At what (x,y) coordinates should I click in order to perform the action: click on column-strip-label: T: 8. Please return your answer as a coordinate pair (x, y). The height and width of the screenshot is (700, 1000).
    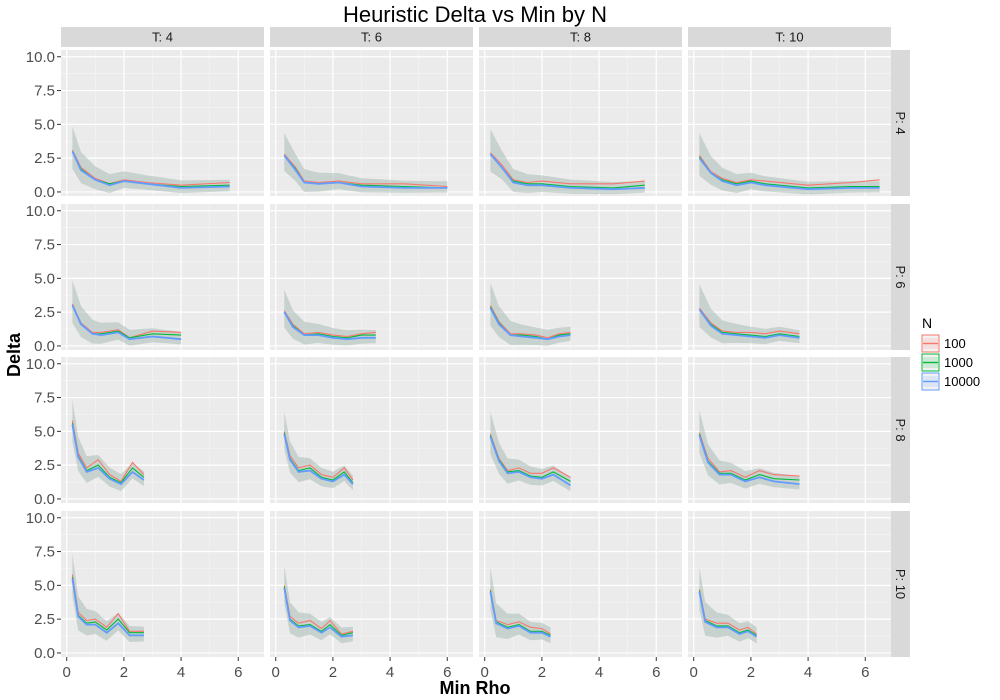
    Looking at the image, I should click on (580, 37).